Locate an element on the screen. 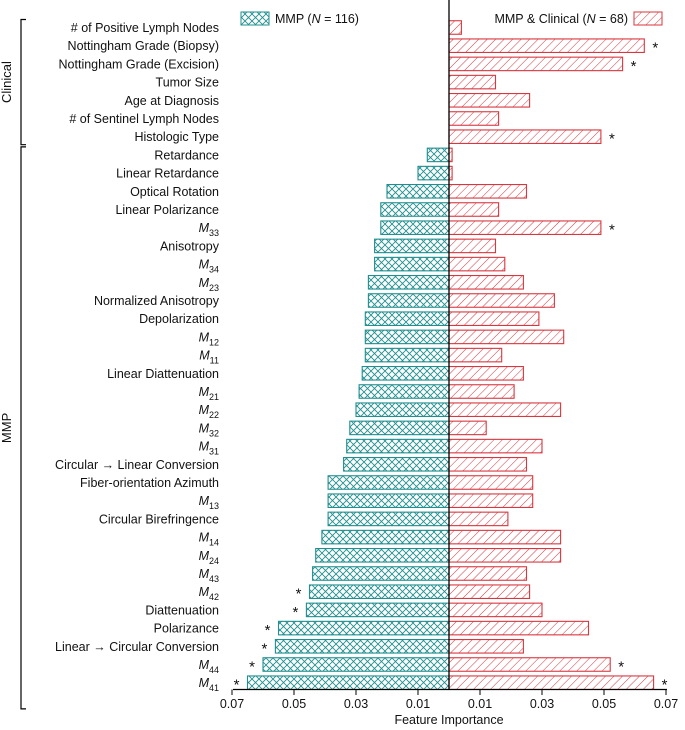  feature-label-17: M12 is located at coordinates (209, 338).